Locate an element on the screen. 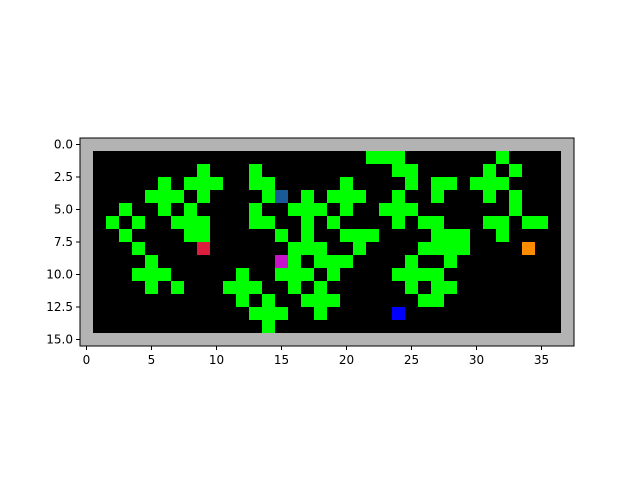  x-tick-label: 20 is located at coordinates (346, 360).